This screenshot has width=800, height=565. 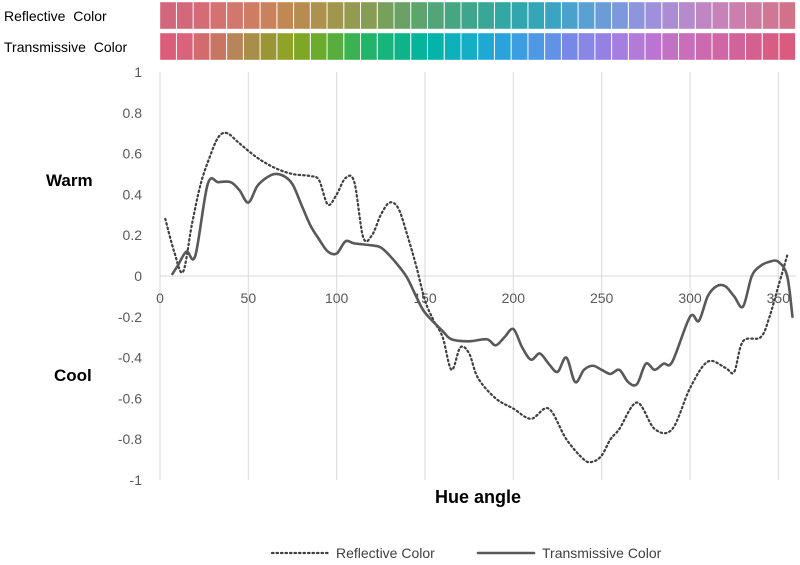 I want to click on swatch-row-0: Reflective Color, so click(x=400, y=15).